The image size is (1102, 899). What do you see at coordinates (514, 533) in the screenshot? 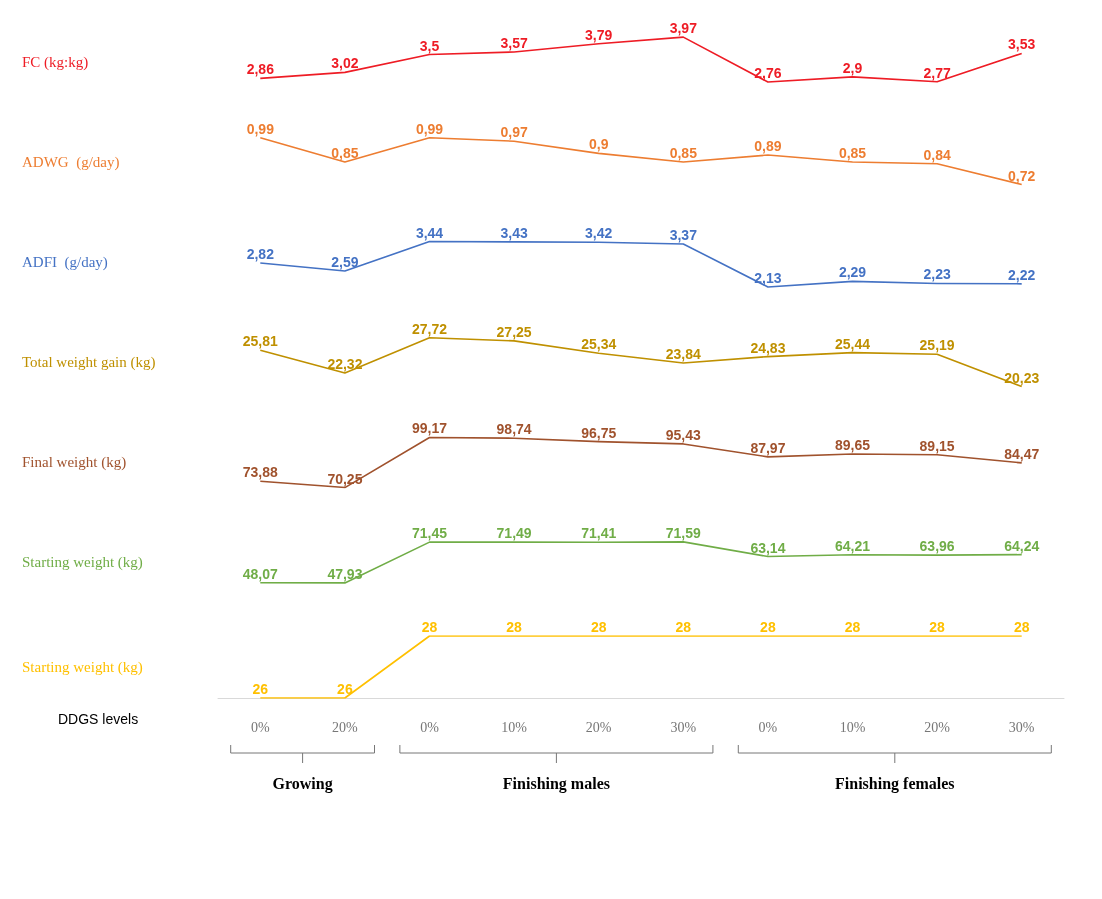
I see `data-label: 71,49` at bounding box center [514, 533].